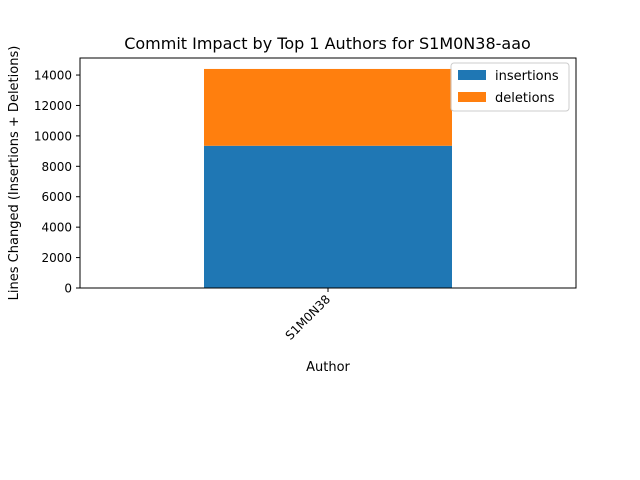 The height and width of the screenshot is (480, 640). What do you see at coordinates (56, 258) in the screenshot?
I see `y-tick-label: 2000` at bounding box center [56, 258].